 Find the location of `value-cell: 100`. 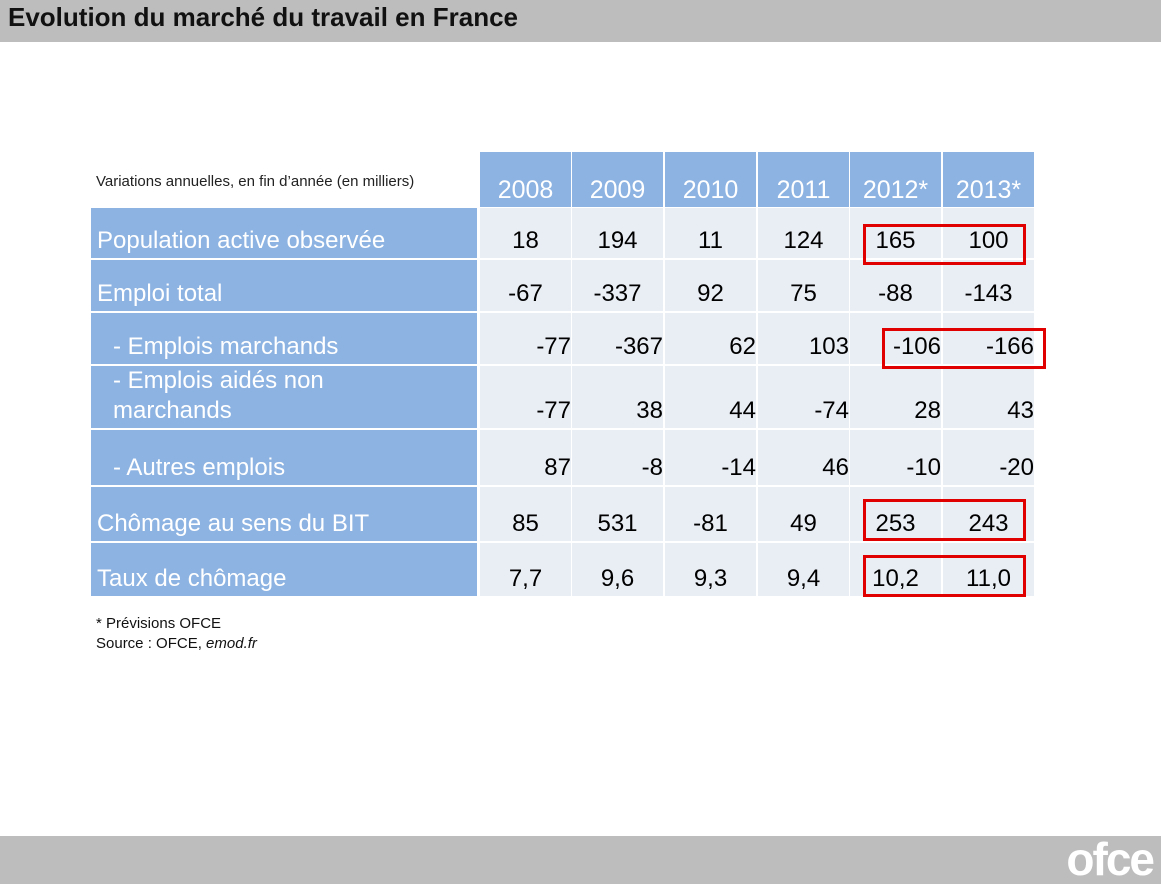

value-cell: 100 is located at coordinates (988, 233).